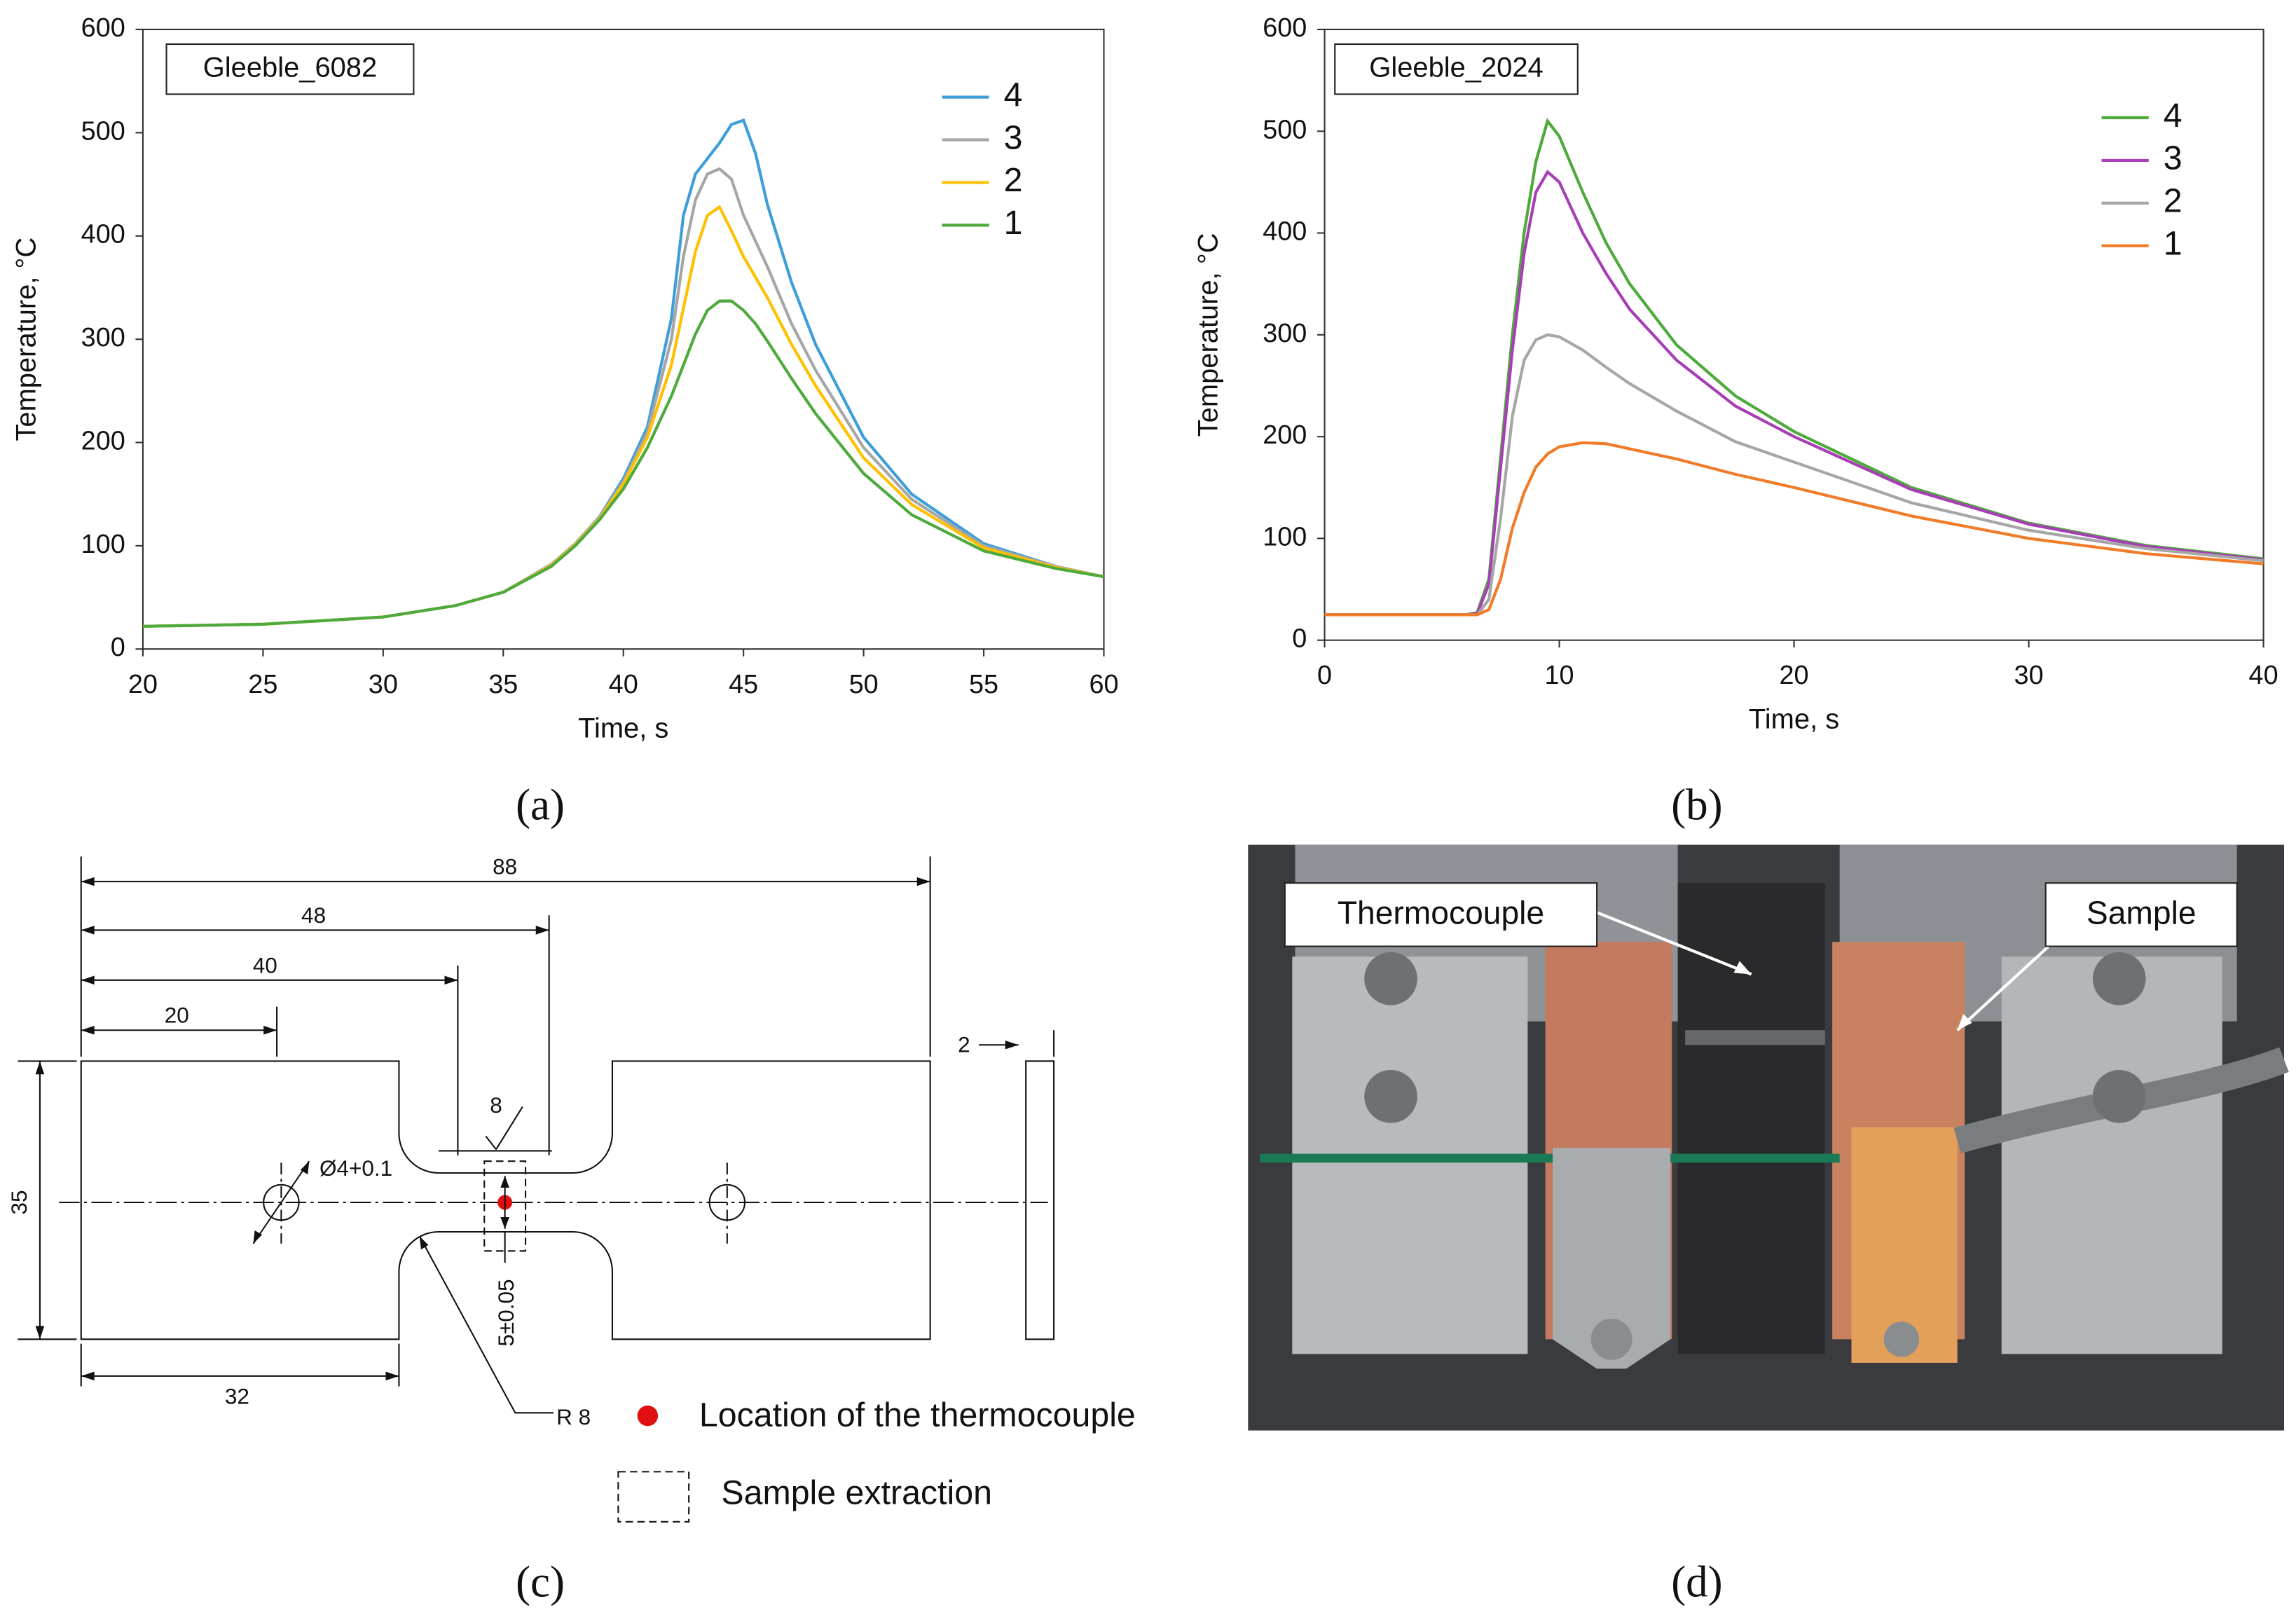 The height and width of the screenshot is (1613, 2296). What do you see at coordinates (2142, 913) in the screenshot?
I see `photo-label: Sample` at bounding box center [2142, 913].